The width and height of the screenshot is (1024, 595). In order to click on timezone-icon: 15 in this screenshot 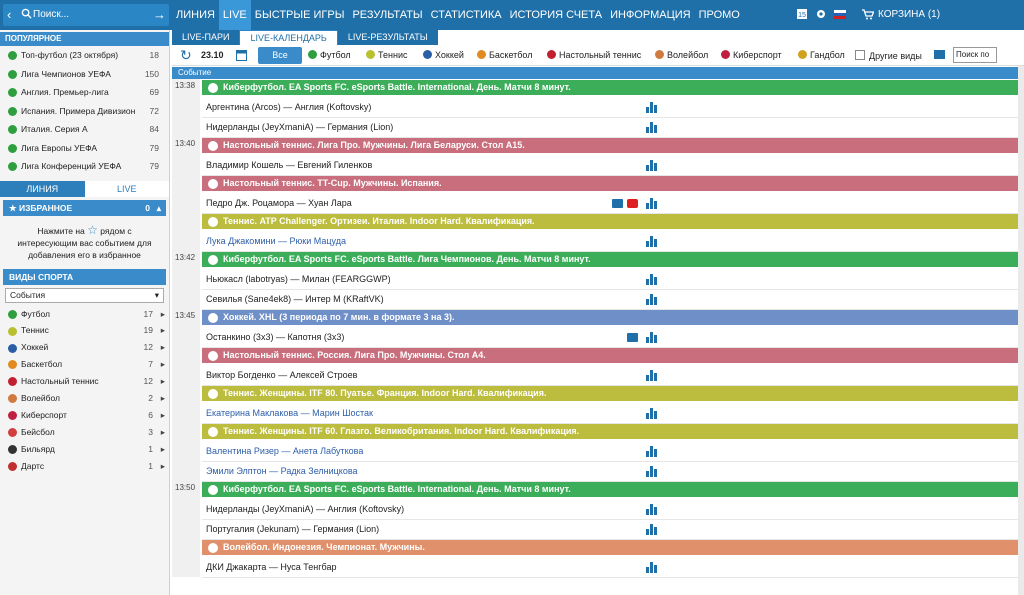, I will do `click(802, 14)`.